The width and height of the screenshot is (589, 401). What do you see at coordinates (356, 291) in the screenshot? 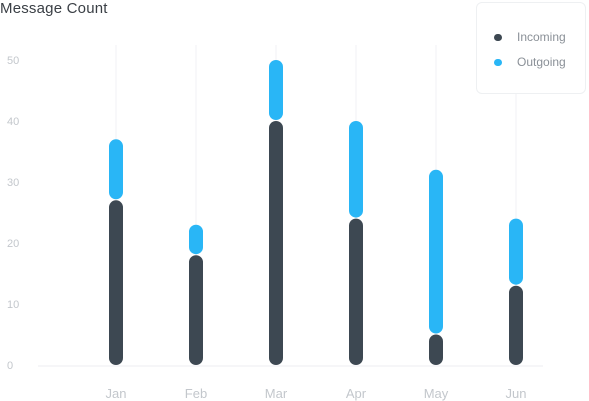
I see `bar-incoming-apr` at bounding box center [356, 291].